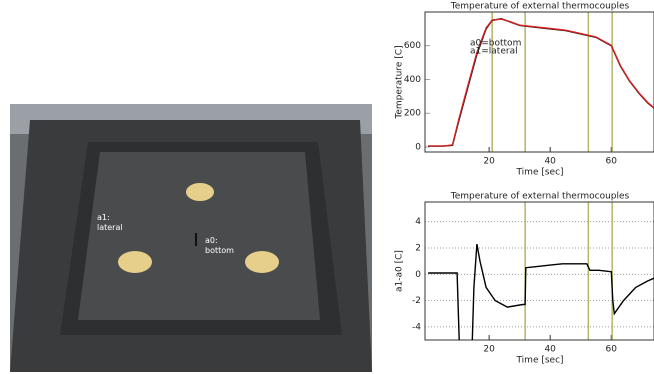 The width and height of the screenshot is (654, 374). I want to click on legend-entry: a1=lateral, so click(494, 52).